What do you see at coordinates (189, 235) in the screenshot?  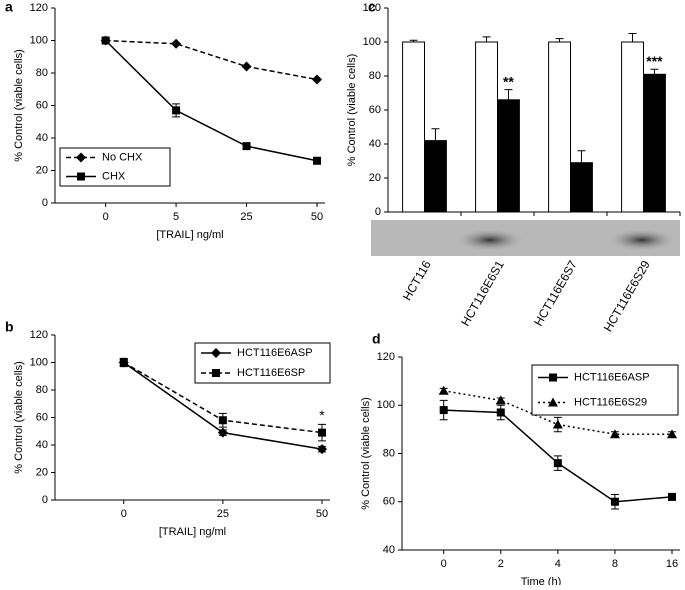 I see `x-axis-title: [TRAIL] ng/ml` at bounding box center [189, 235].